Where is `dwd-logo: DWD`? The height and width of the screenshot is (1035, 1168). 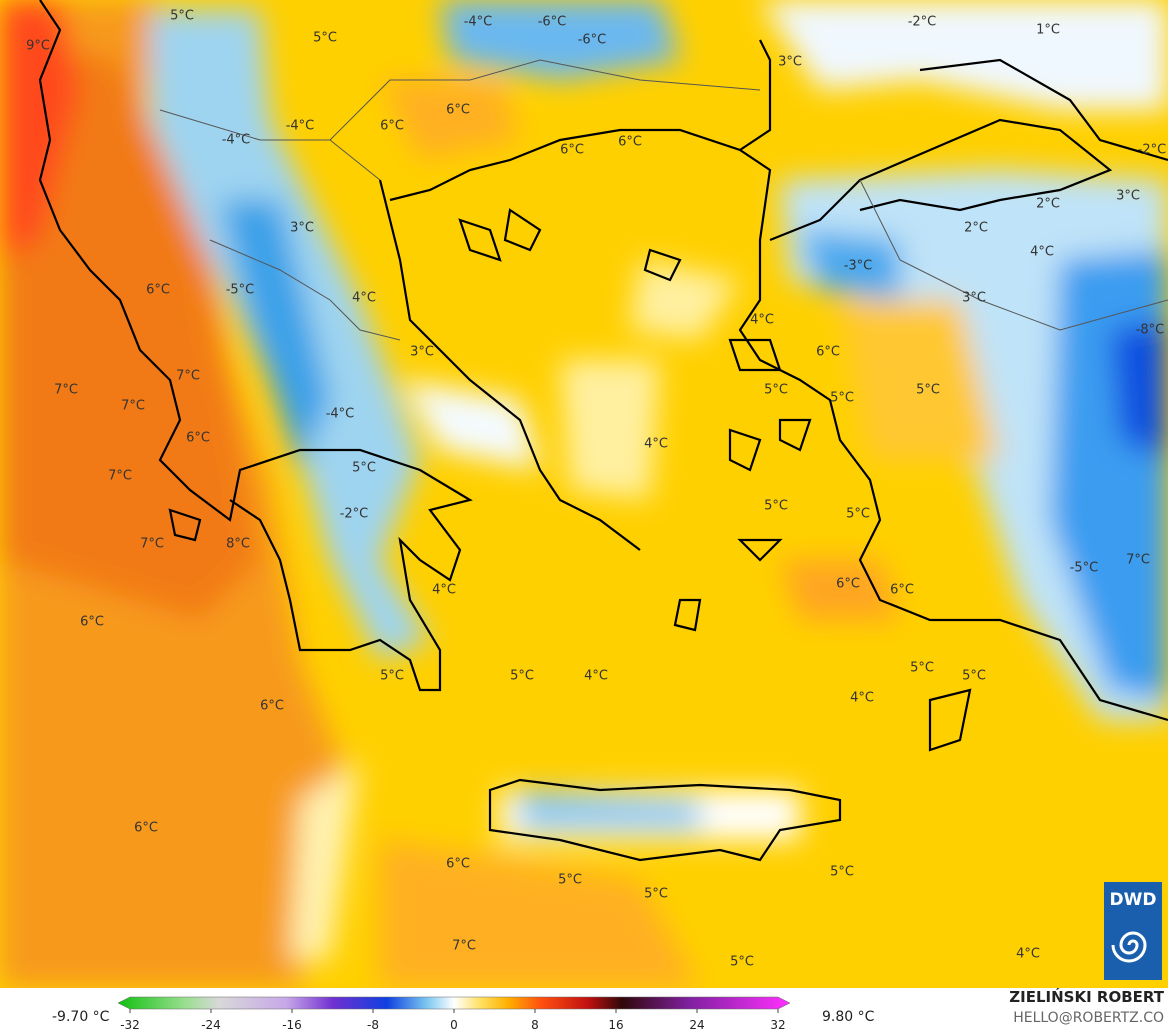 dwd-logo: DWD is located at coordinates (1133, 931).